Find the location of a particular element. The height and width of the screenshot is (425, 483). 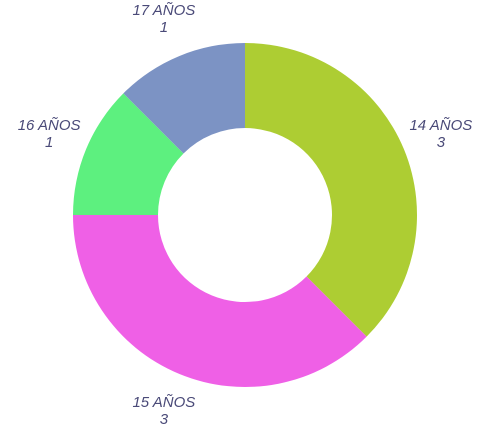

slice-label: 15 AÑOS is located at coordinates (163, 402).